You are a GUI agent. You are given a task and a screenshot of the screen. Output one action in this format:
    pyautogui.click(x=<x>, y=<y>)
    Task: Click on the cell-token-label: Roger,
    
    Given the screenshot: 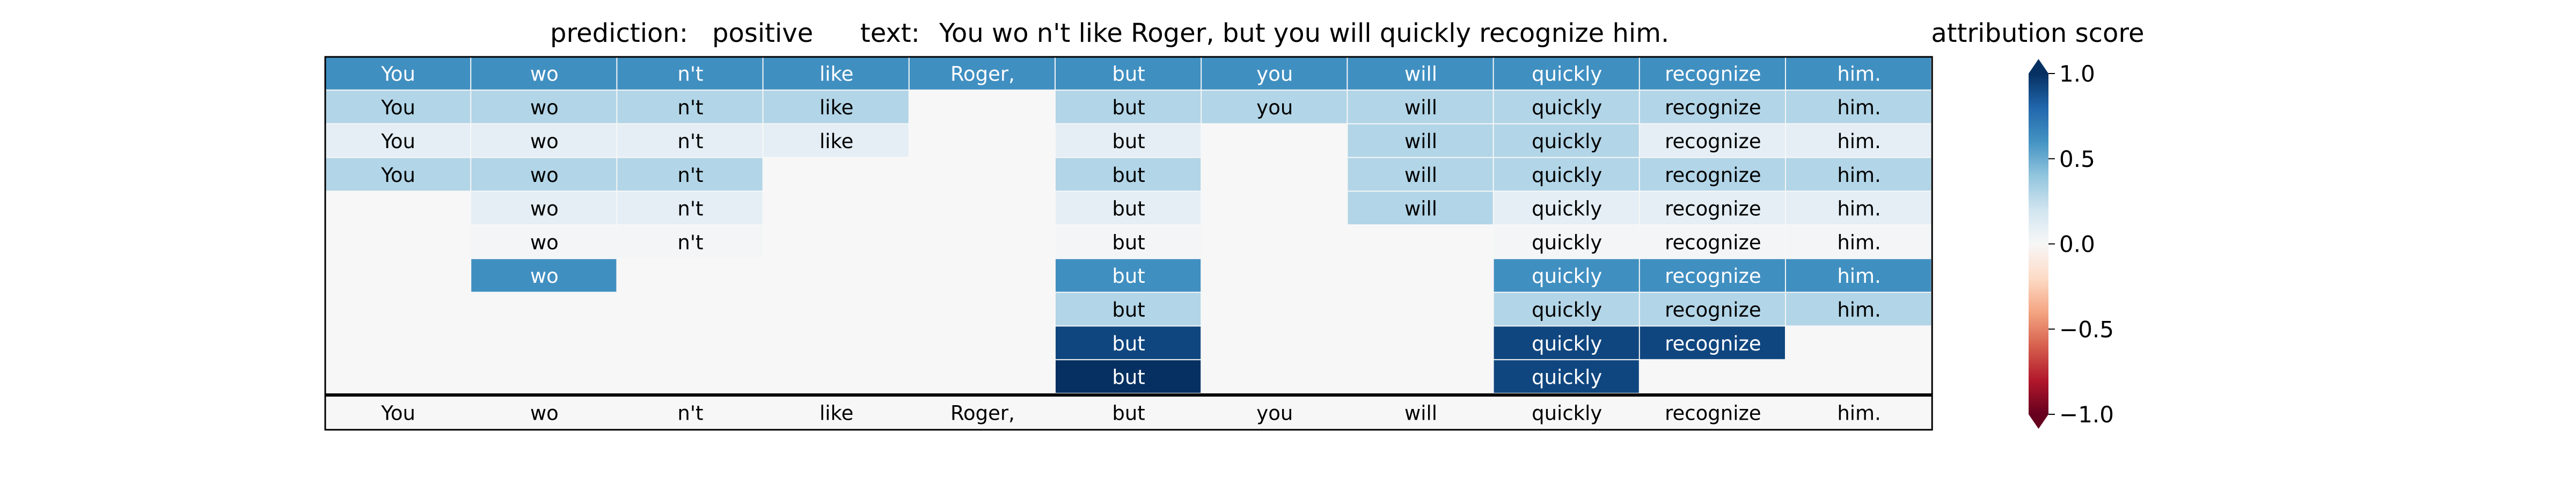 What is the action you would take?
    pyautogui.click(x=982, y=73)
    